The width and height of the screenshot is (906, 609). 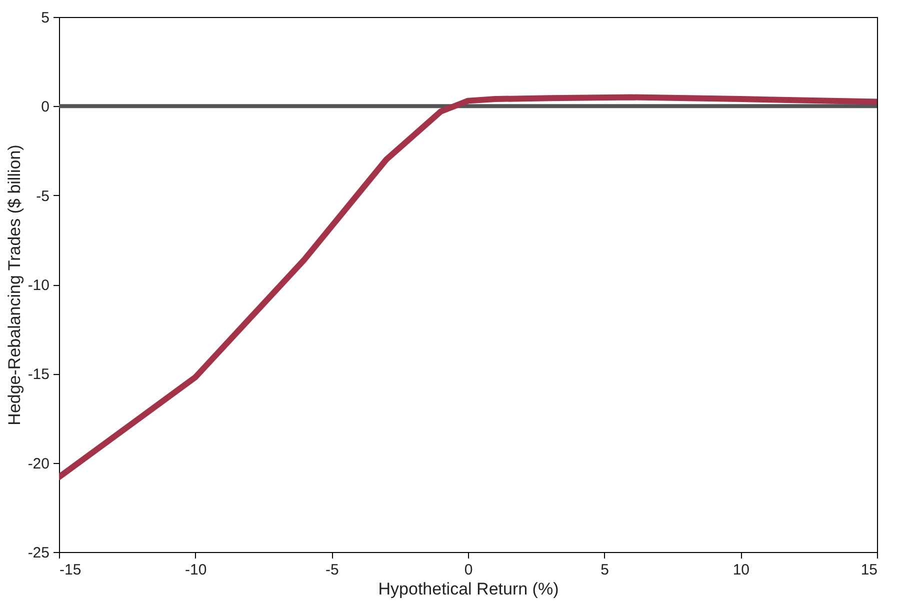 I want to click on y-tick-label: -25, so click(x=39, y=553).